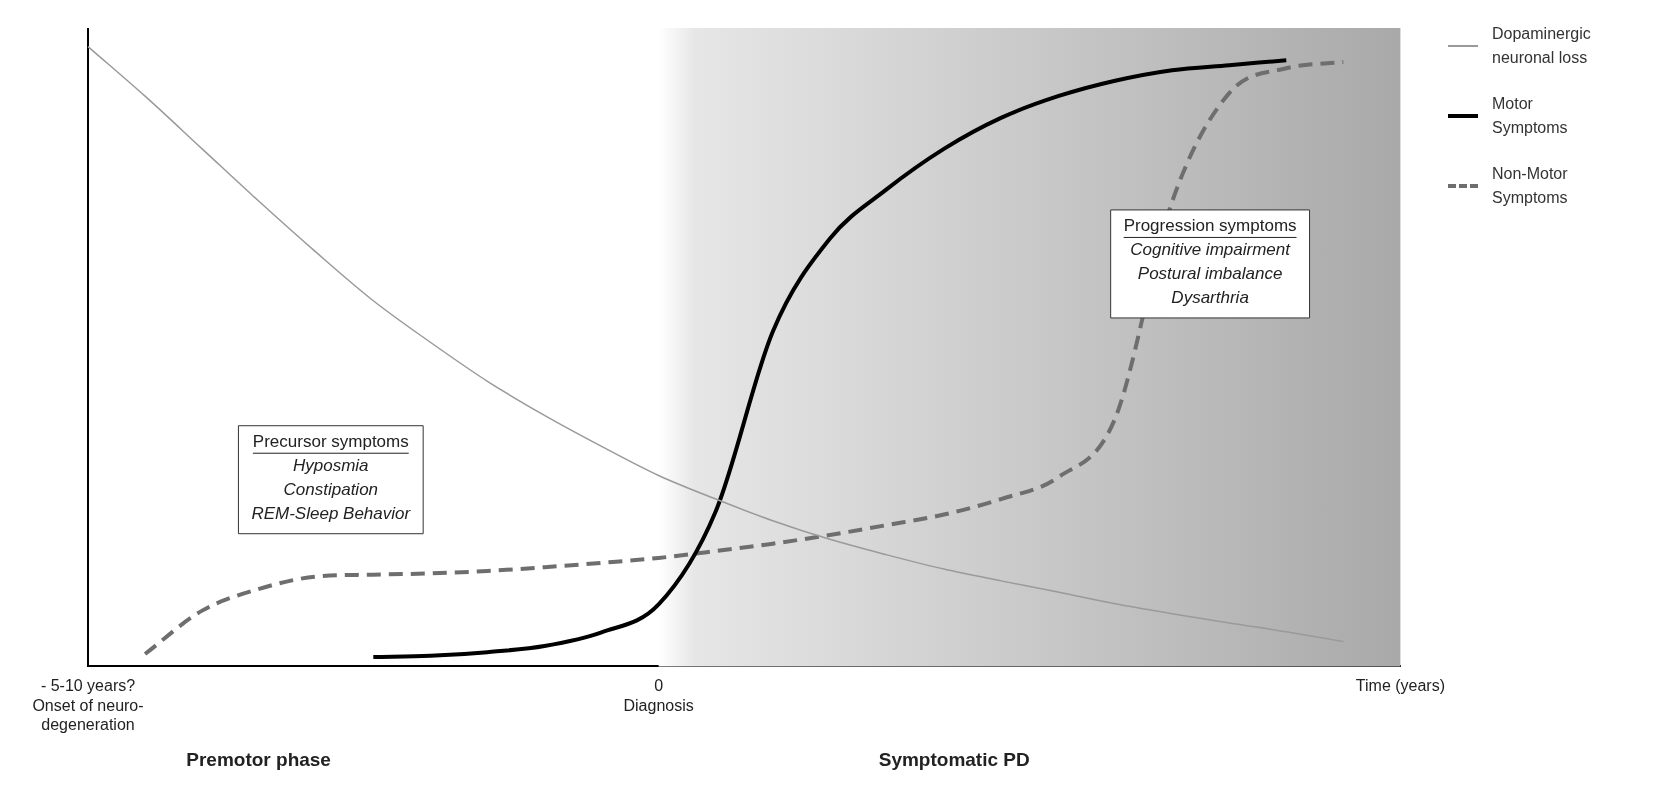 The height and width of the screenshot is (808, 1657). Describe the element at coordinates (1542, 46) in the screenshot. I see `legend-label: Dopaminergic neuronal loss` at that location.